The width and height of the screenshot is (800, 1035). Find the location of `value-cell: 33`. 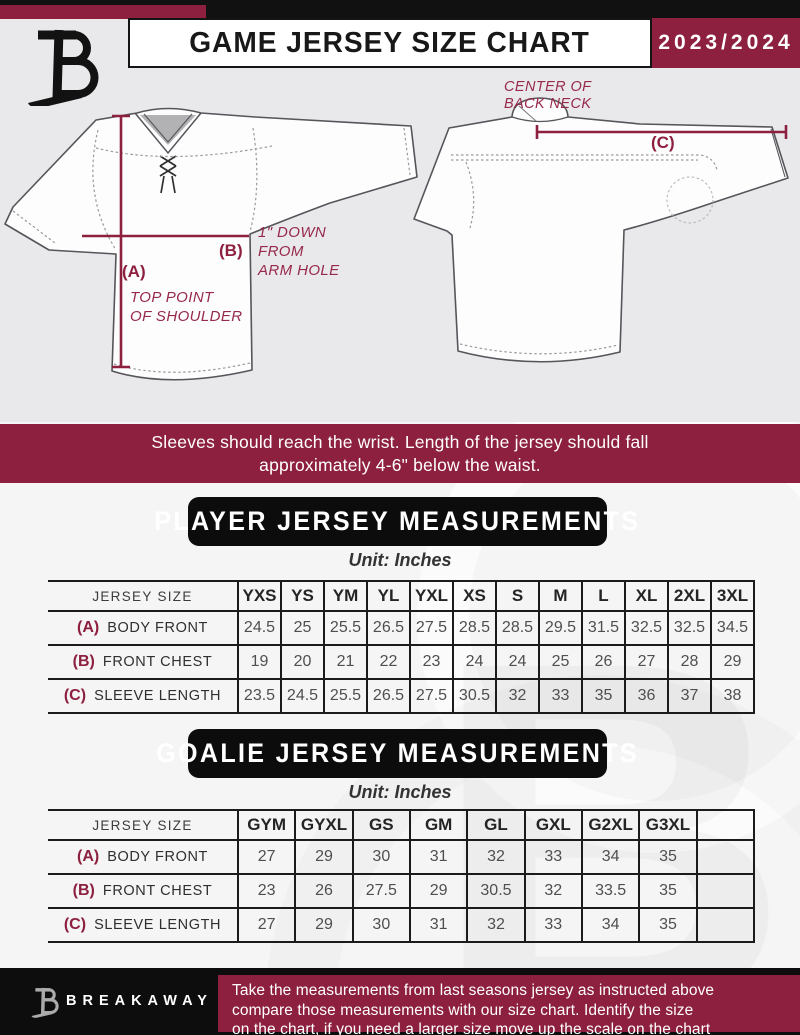

value-cell: 33 is located at coordinates (552, 856).